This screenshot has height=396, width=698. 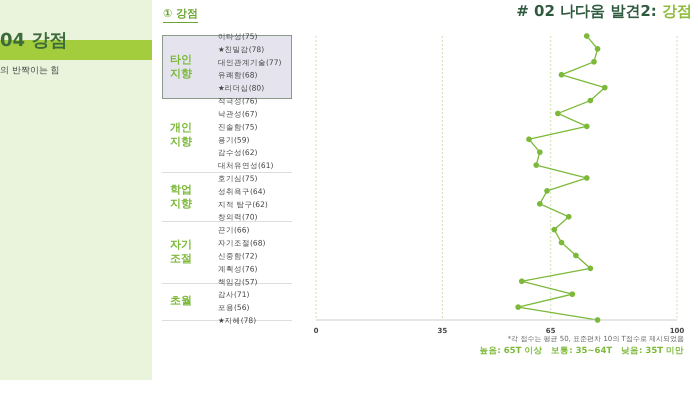 What do you see at coordinates (181, 196) in the screenshot?
I see `text: 학업 지향` at bounding box center [181, 196].